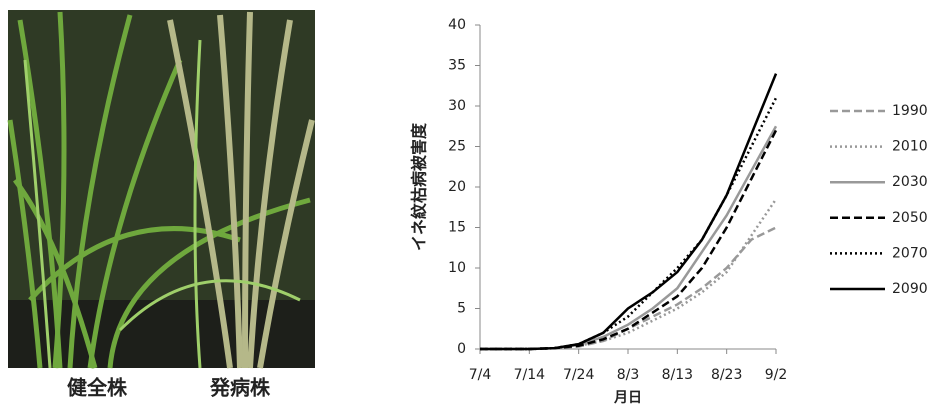  I want to click on x-tick-label: 8/23, so click(726, 375).